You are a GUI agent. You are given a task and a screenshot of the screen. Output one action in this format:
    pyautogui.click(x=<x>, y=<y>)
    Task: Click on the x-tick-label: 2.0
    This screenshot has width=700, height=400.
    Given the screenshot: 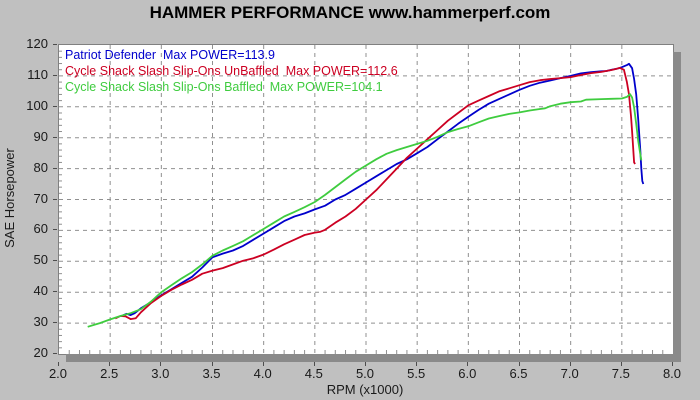 What is the action you would take?
    pyautogui.click(x=58, y=373)
    